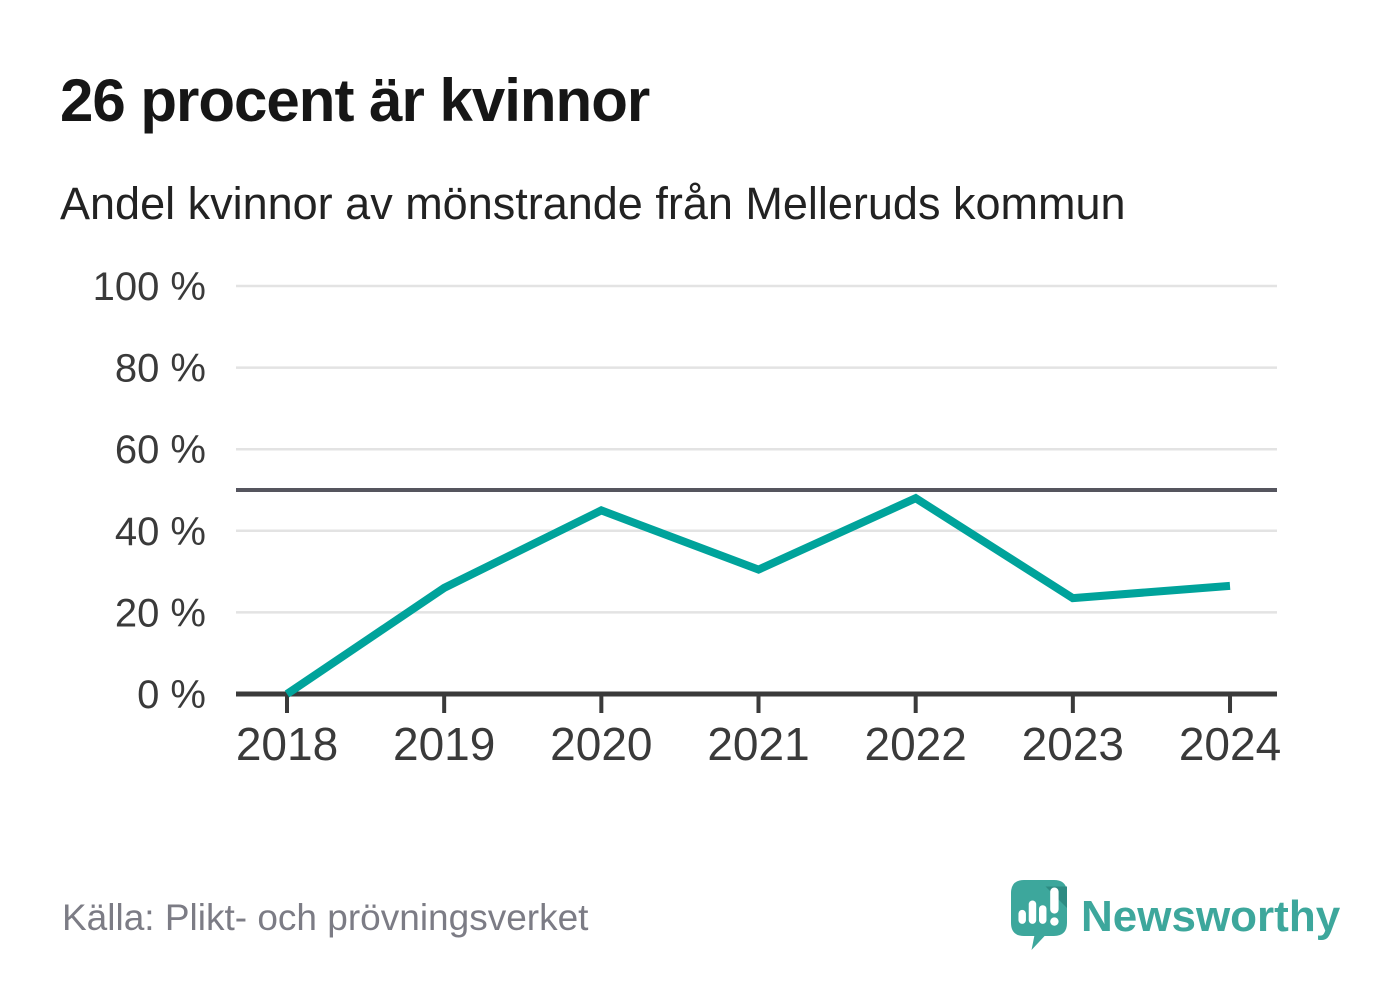 The width and height of the screenshot is (1382, 999). What do you see at coordinates (1230, 744) in the screenshot?
I see `x-axis-label-2024: 2024` at bounding box center [1230, 744].